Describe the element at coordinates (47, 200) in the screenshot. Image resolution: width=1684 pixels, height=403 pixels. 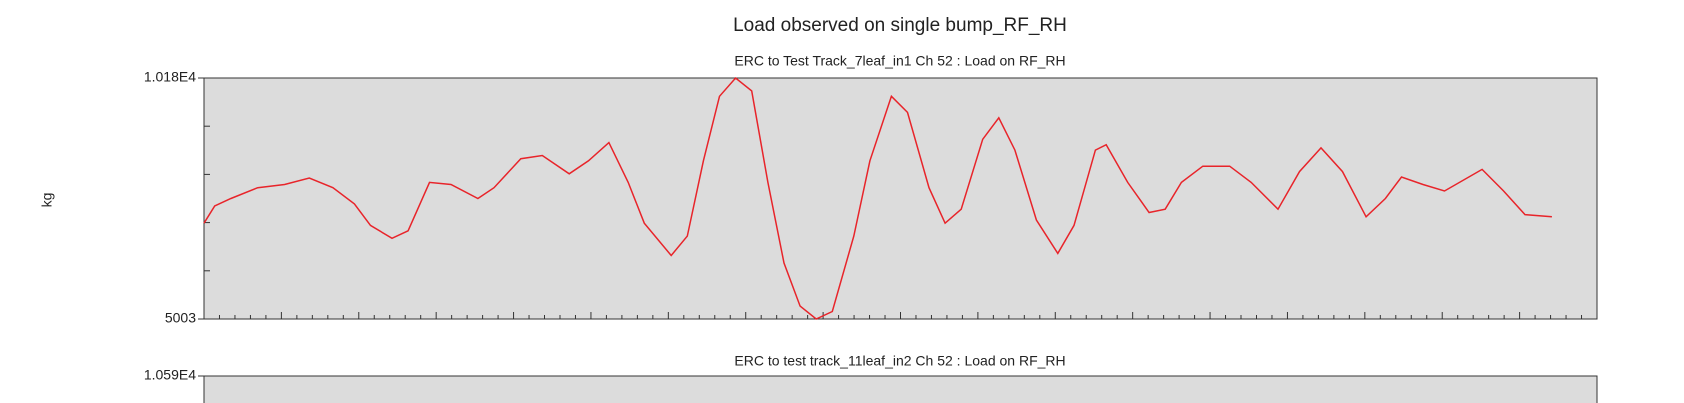
I see `y-axis-label: kg` at that location.